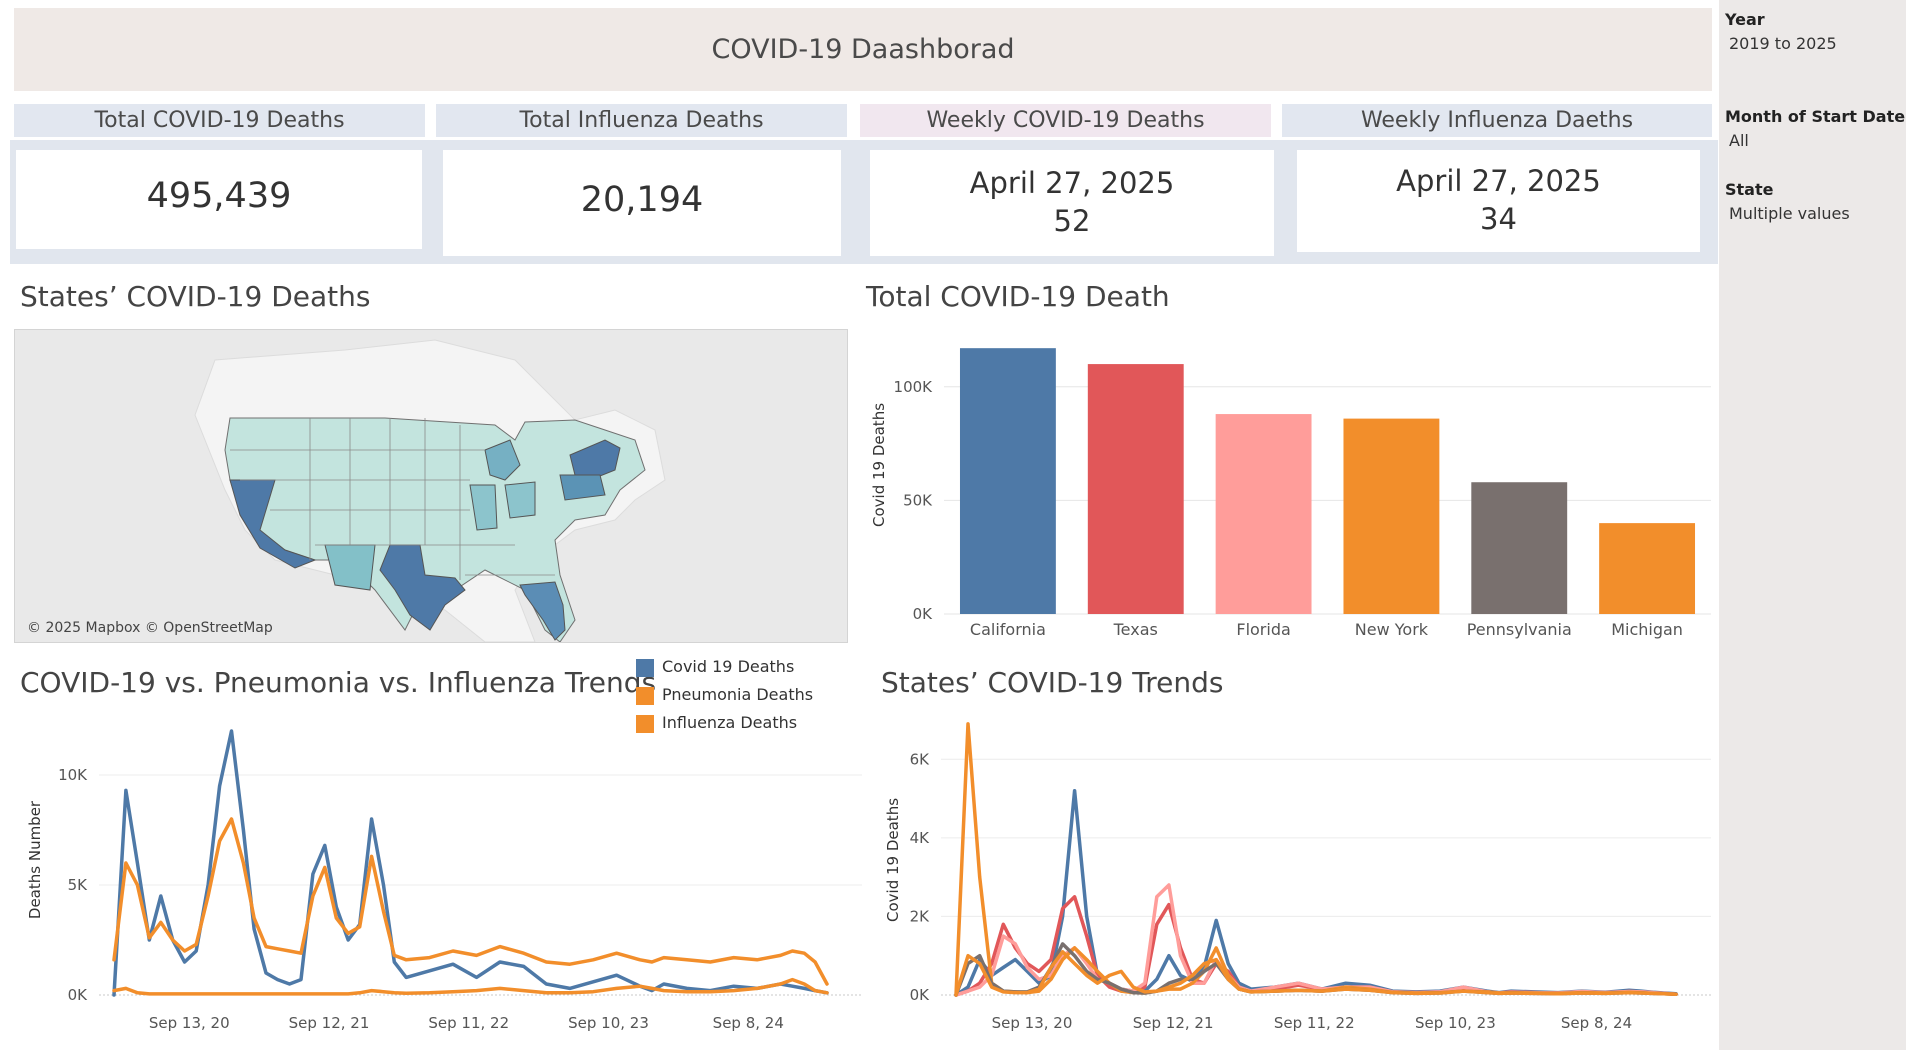 Image resolution: width=1906 pixels, height=1050 pixels. I want to click on bar-section-title: Total COVID-19 Death, so click(1018, 296).